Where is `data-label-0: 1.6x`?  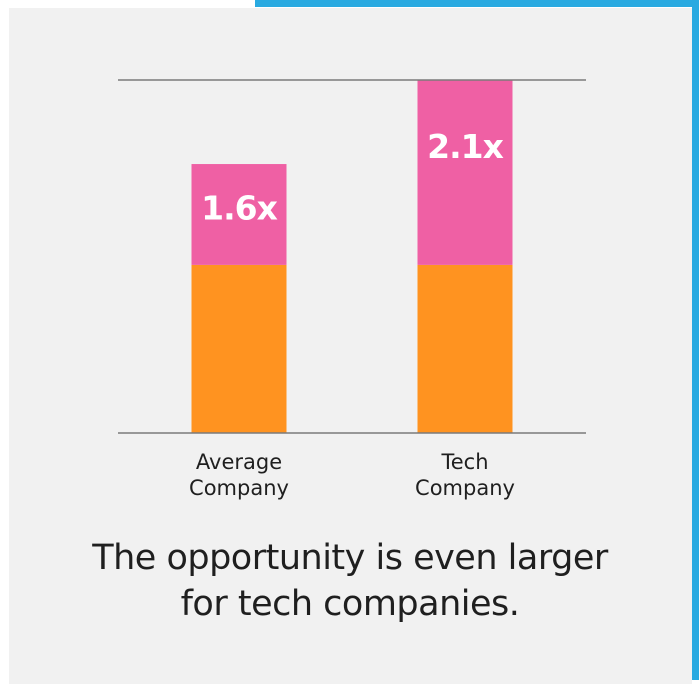 data-label-0: 1.6x is located at coordinates (239, 208).